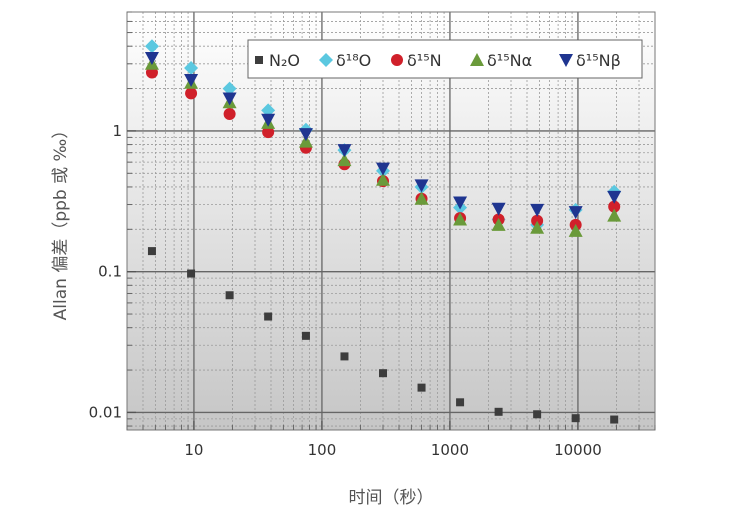 The height and width of the screenshot is (529, 736). I want to click on y-tick-label: 0.01, so click(105, 412).